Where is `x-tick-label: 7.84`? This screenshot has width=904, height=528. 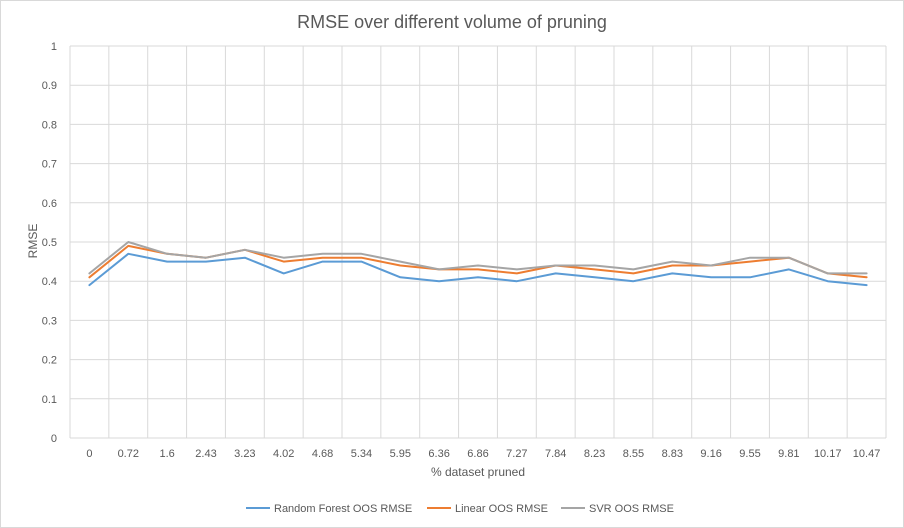 x-tick-label: 7.84 is located at coordinates (555, 454).